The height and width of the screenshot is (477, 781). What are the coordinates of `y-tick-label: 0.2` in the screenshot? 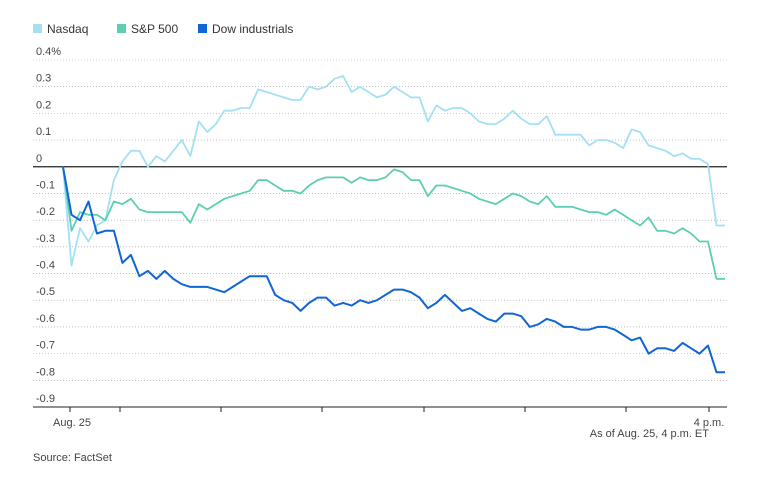 It's located at (43, 105).